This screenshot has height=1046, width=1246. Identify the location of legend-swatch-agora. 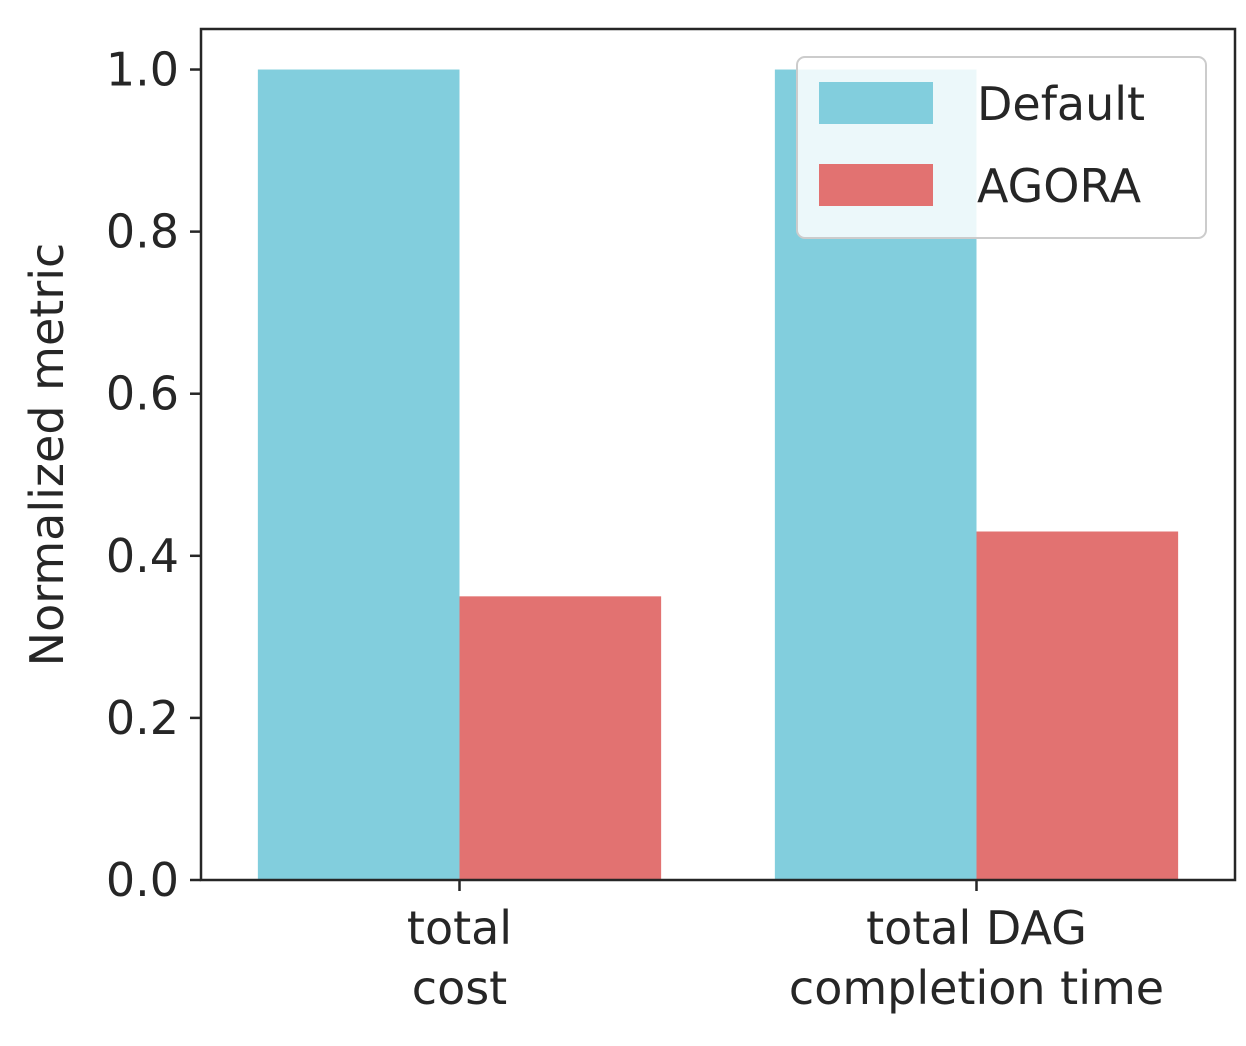
(876, 185).